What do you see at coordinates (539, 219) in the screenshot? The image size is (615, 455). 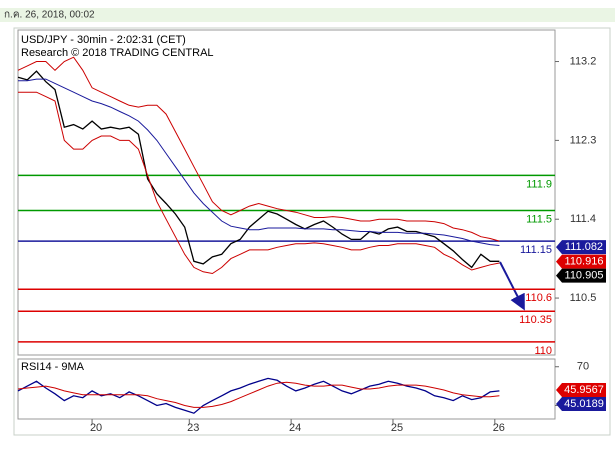 I see `level-label: 111.5` at bounding box center [539, 219].